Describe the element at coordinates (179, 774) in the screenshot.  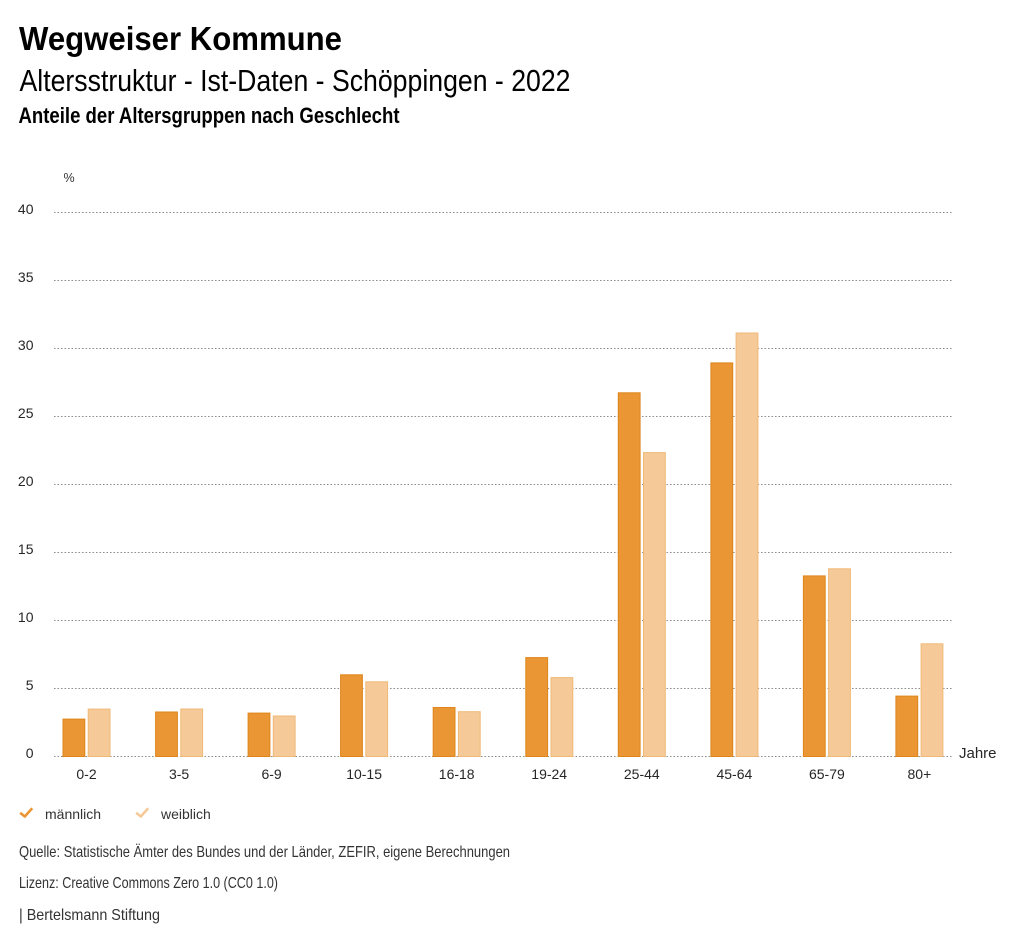
I see `svg-text: 3-5` at that location.